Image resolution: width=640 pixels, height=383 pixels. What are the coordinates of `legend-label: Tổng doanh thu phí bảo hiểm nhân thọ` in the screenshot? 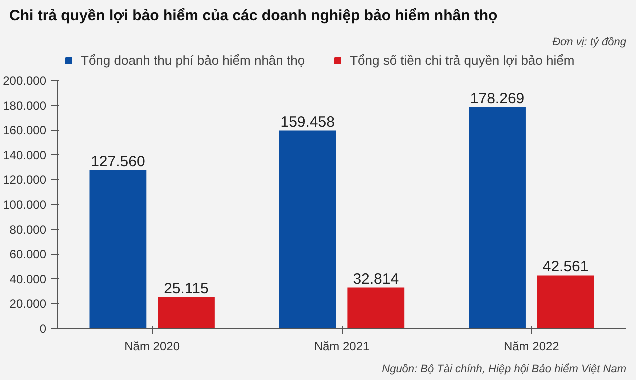 It's located at (193, 60).